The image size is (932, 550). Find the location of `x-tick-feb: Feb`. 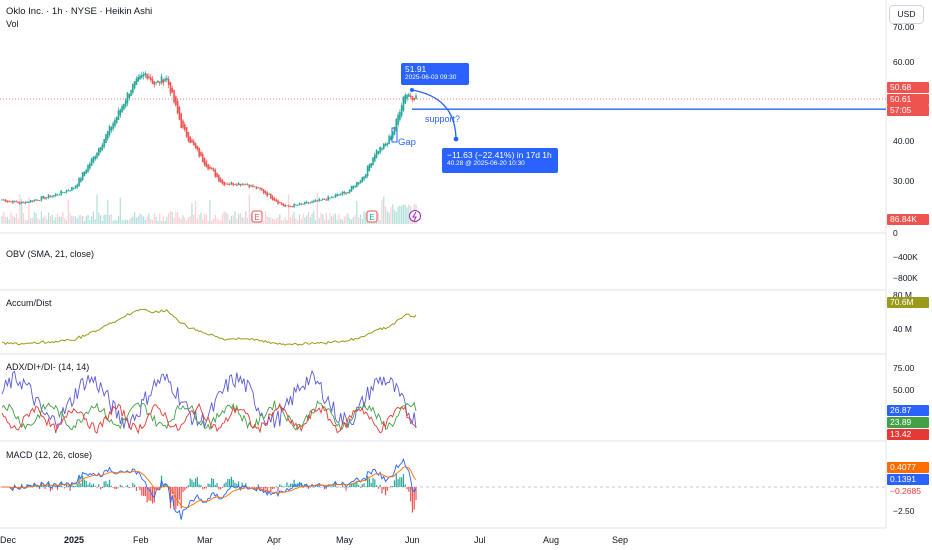

x-tick-feb: Feb is located at coordinates (141, 540).